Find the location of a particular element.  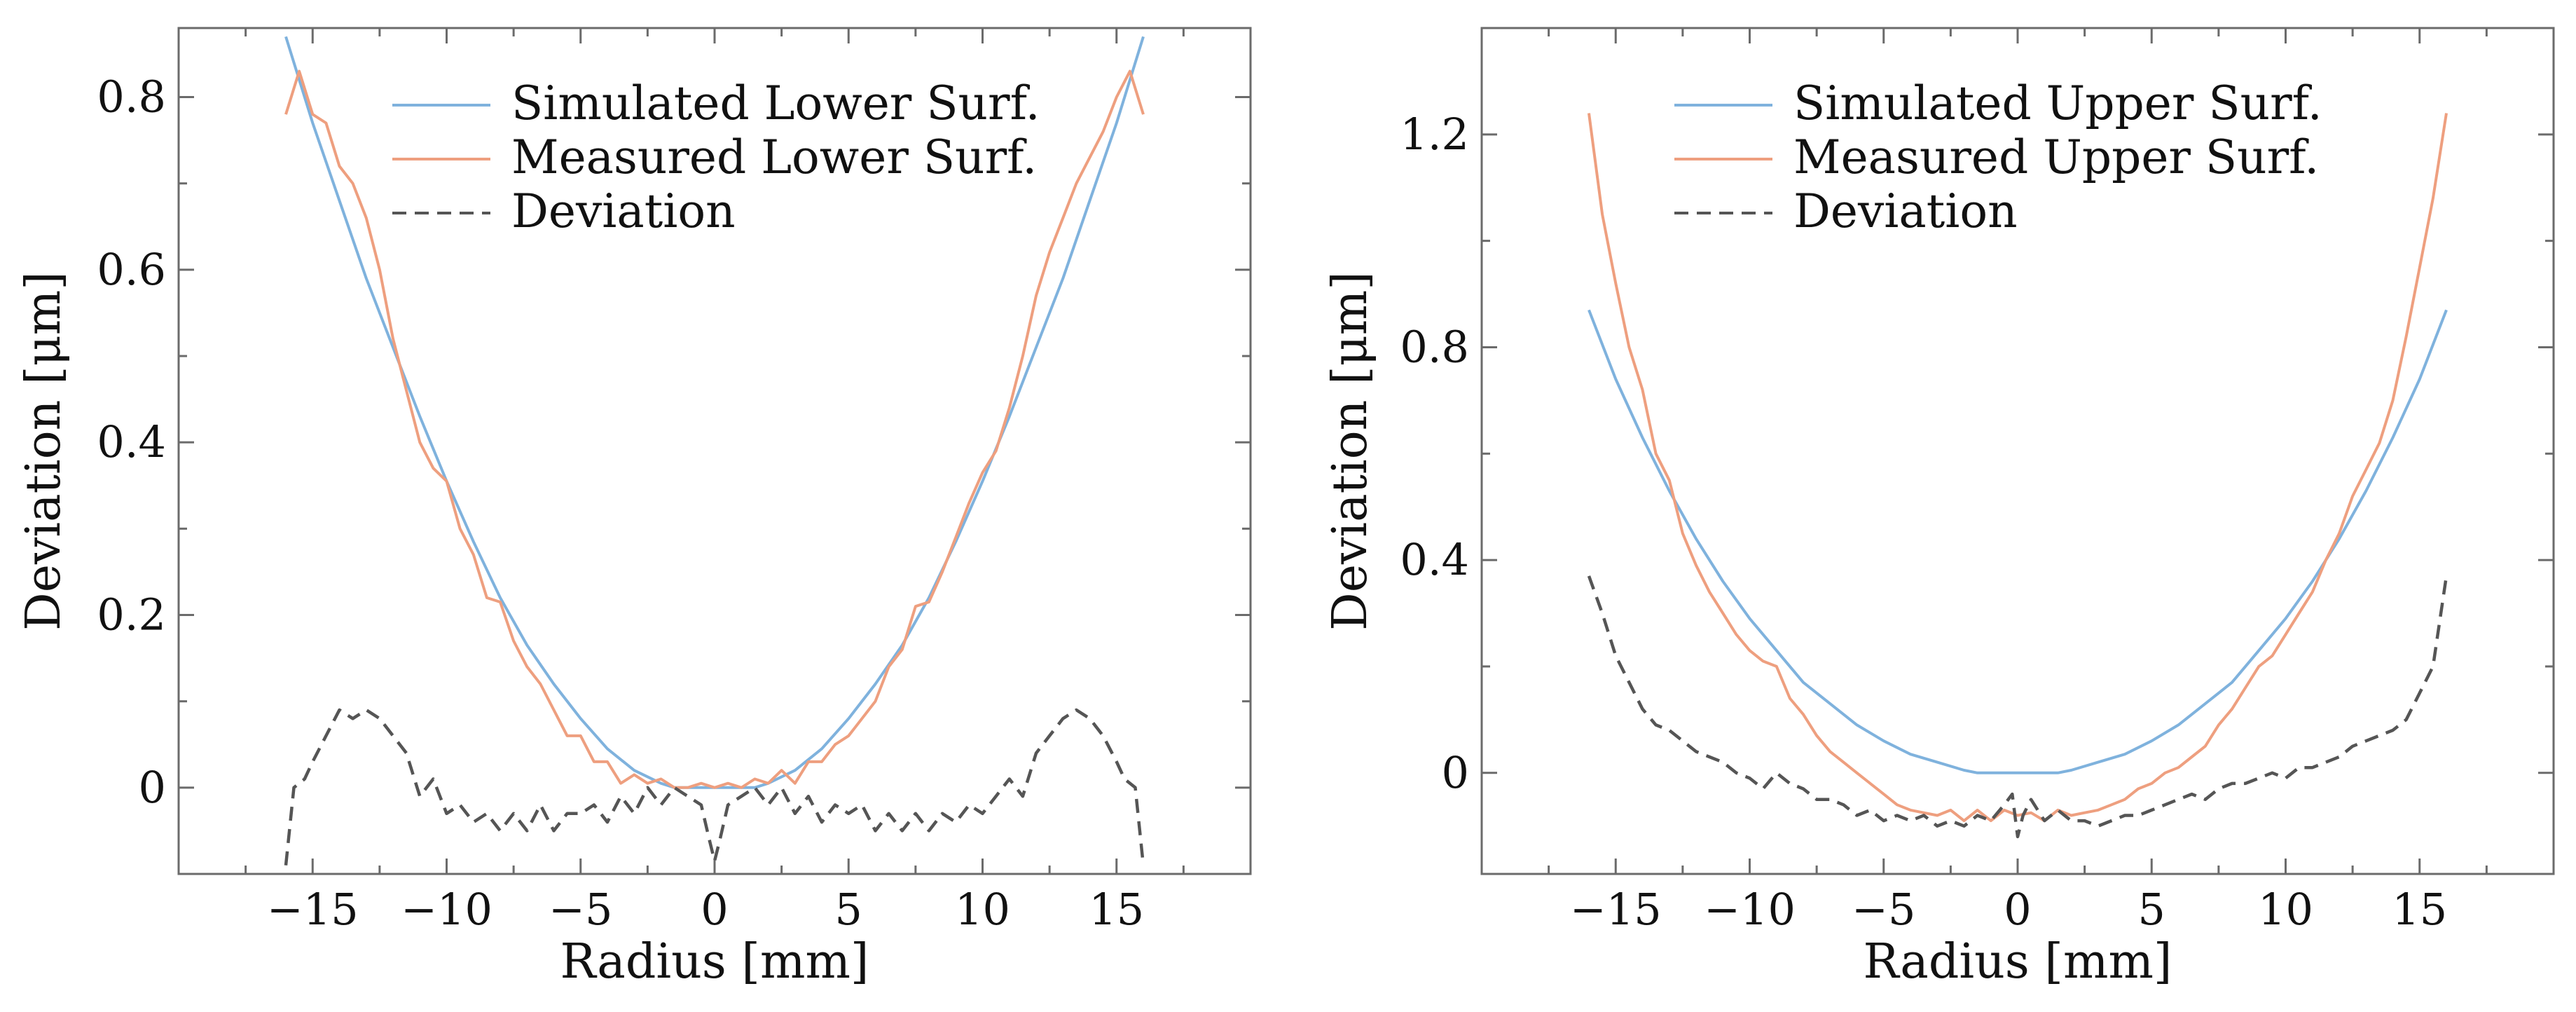

chart-1-x-axis-label: Radius [mm] is located at coordinates (714, 962).